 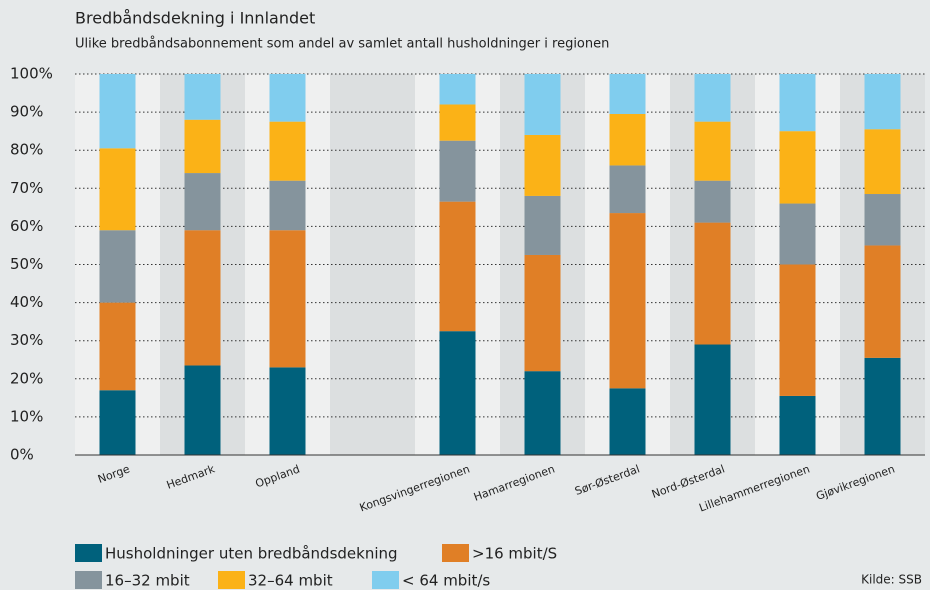 I want to click on legend-label: >16 mbit/S, so click(x=514, y=554).